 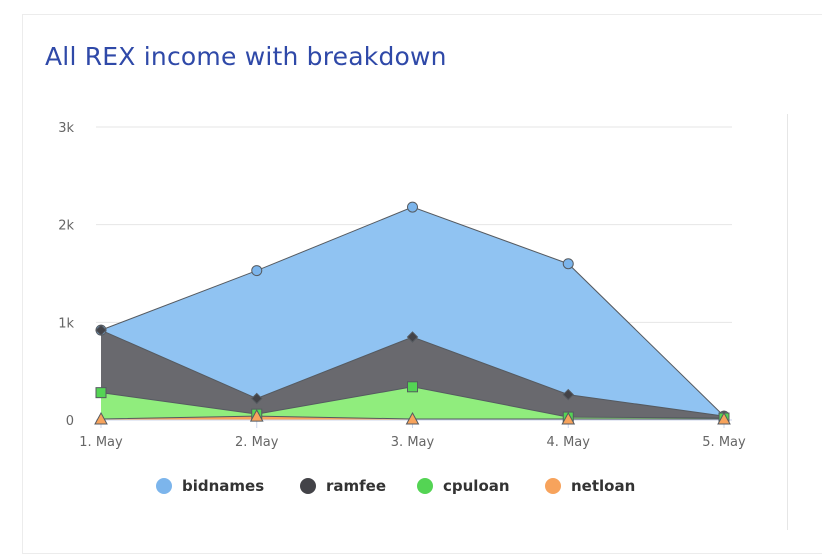 What do you see at coordinates (356, 486) in the screenshot?
I see `legend-label-ramfee: ramfee` at bounding box center [356, 486].